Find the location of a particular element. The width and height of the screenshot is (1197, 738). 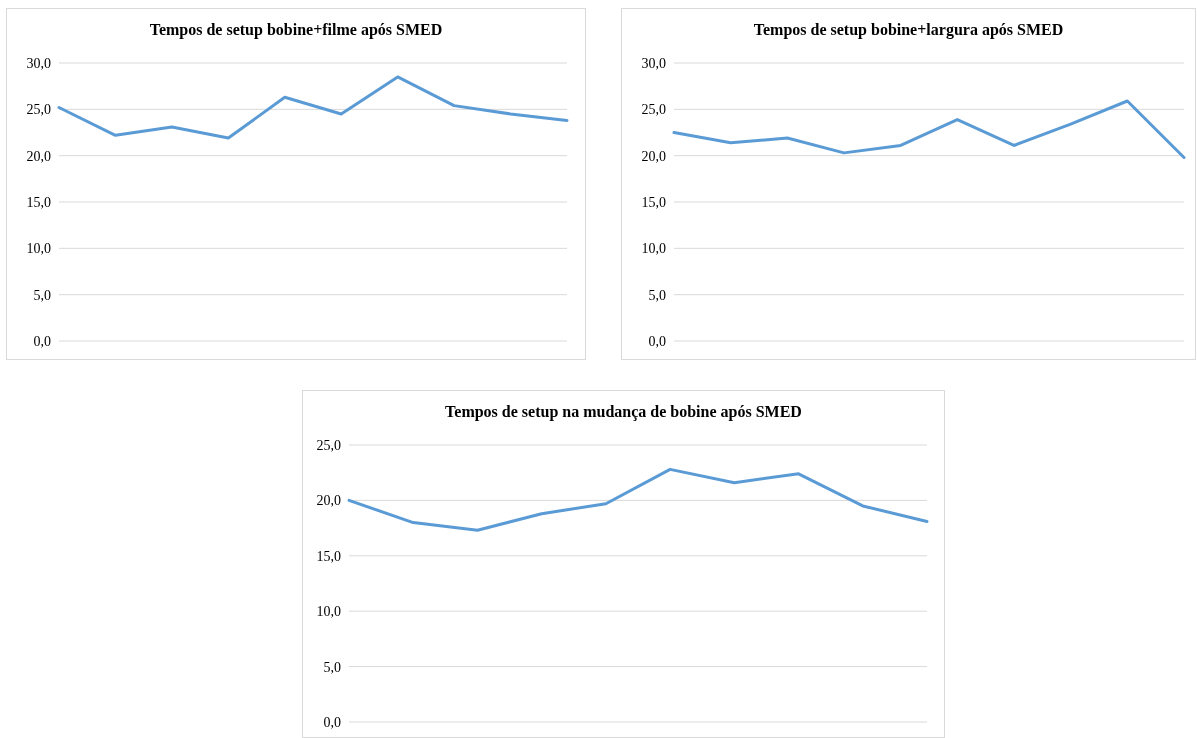

chart-title: Tempos de setup na mudança de bobine após SMED is located at coordinates (623, 412).